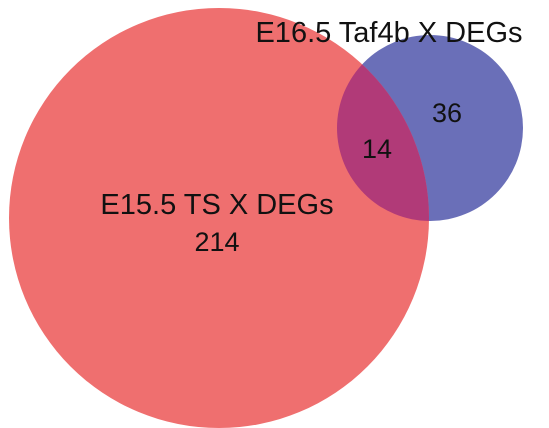  What do you see at coordinates (447, 113) in the screenshot?
I see `set-b-only-count: 36` at bounding box center [447, 113].